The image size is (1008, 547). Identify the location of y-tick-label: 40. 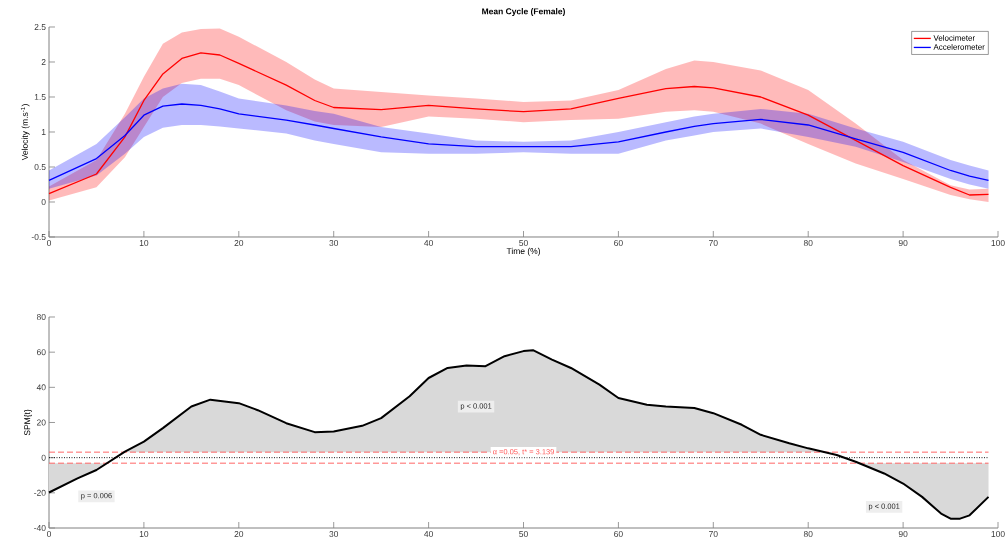
(41, 387).